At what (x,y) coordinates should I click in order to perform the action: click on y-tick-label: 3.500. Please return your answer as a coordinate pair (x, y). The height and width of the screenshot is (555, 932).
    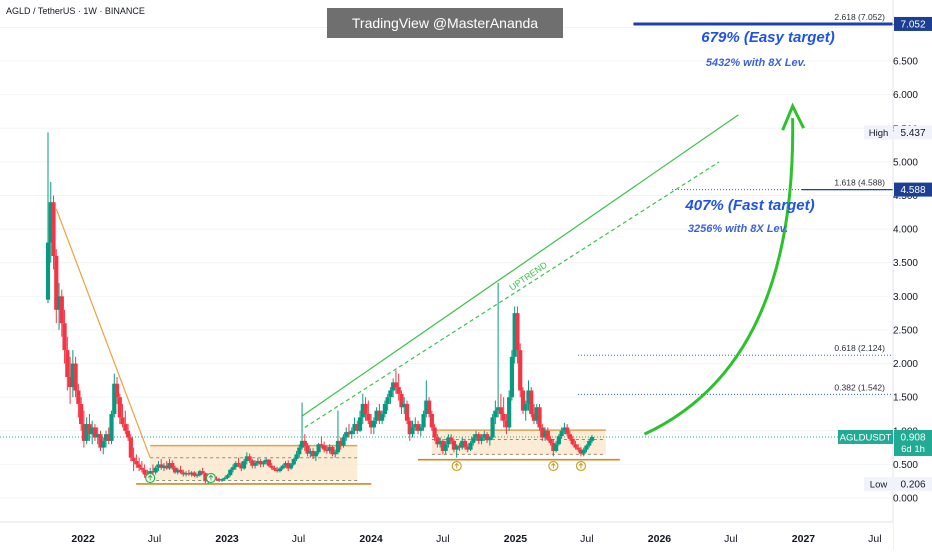
    Looking at the image, I should click on (905, 263).